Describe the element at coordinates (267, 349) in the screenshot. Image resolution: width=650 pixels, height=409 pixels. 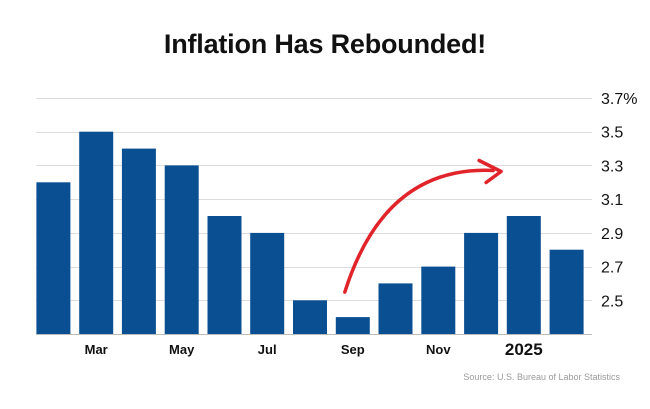
I see `x-tick-label: Jul` at that location.